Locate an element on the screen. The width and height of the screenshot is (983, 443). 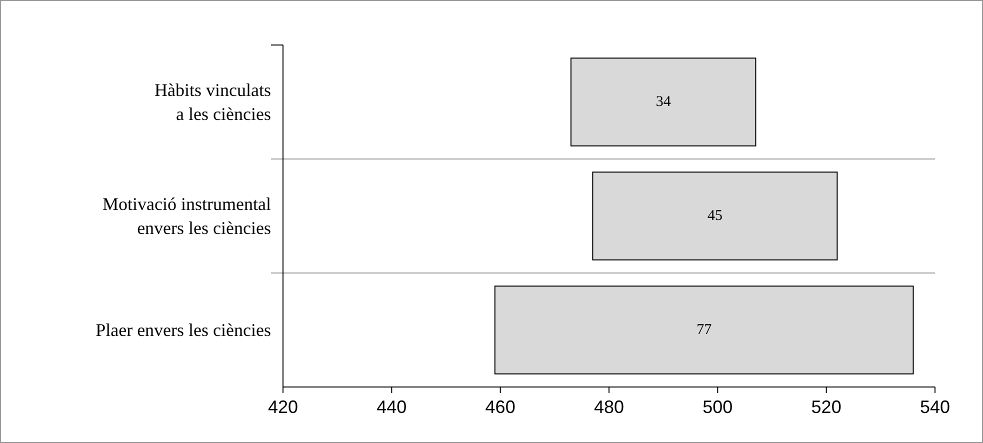
x-tick-label: 460 is located at coordinates (500, 407).